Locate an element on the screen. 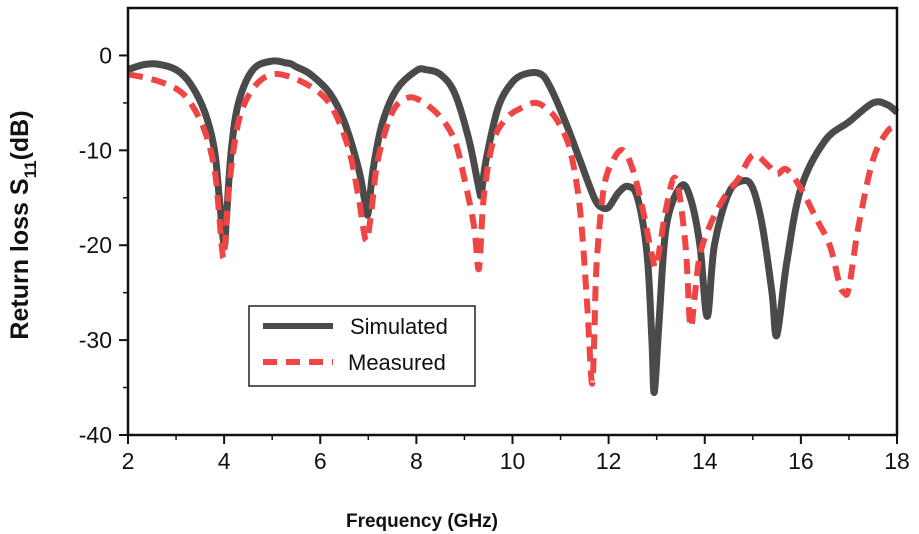 This screenshot has width=919, height=534. y-tick-label: -20 is located at coordinates (95, 245).